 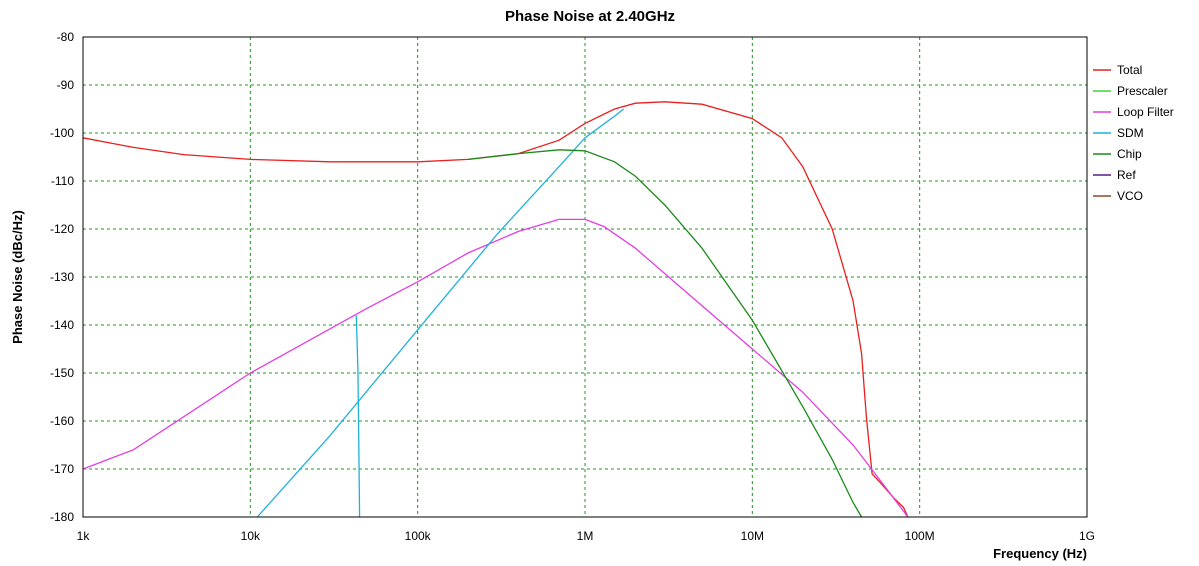 What do you see at coordinates (418, 536) in the screenshot?
I see `x-tick-label: 100k` at bounding box center [418, 536].